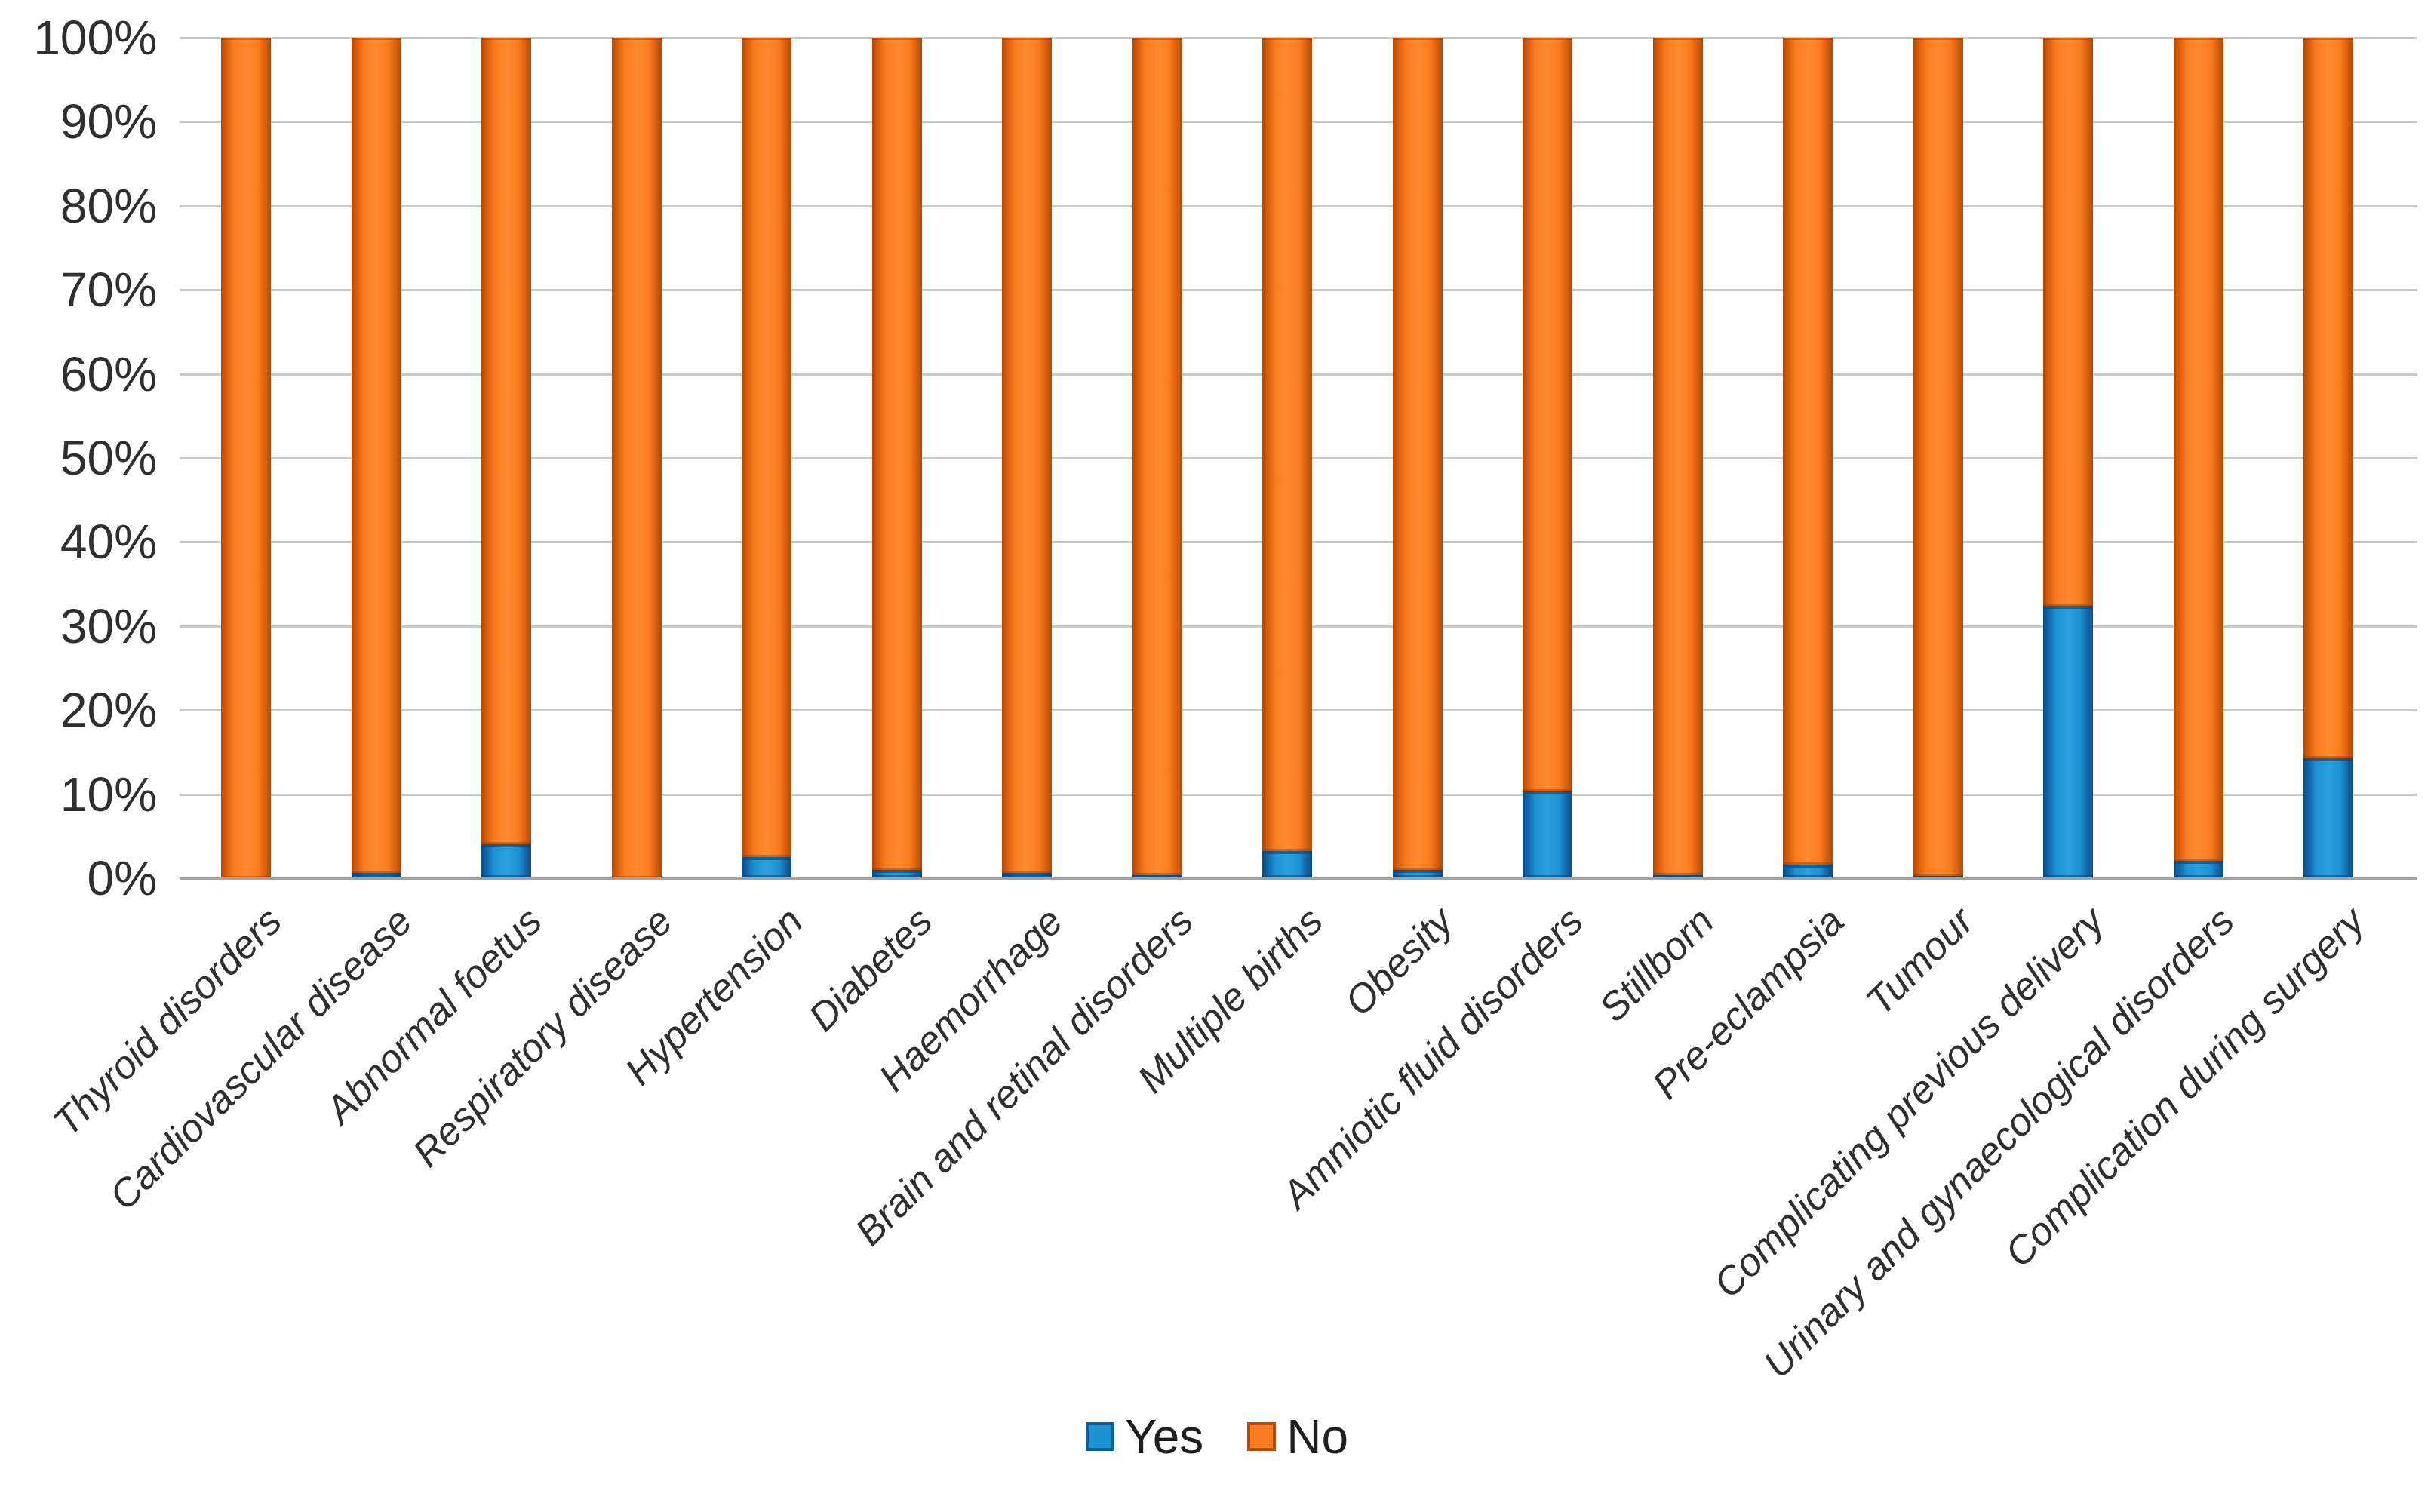 The height and width of the screenshot is (1512, 2434). What do you see at coordinates (1099, 1436) in the screenshot?
I see `yes-series-swatch` at bounding box center [1099, 1436].